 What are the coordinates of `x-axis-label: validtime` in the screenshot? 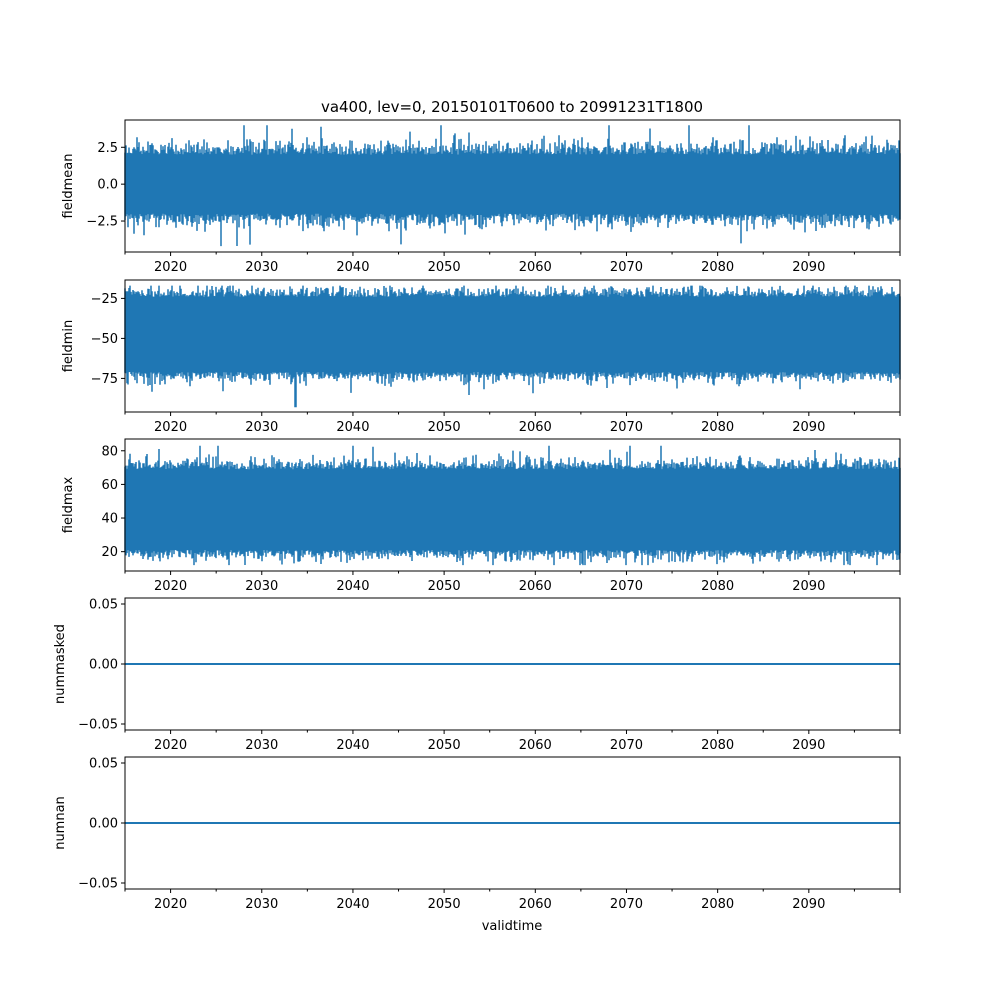 It's located at (512, 926).